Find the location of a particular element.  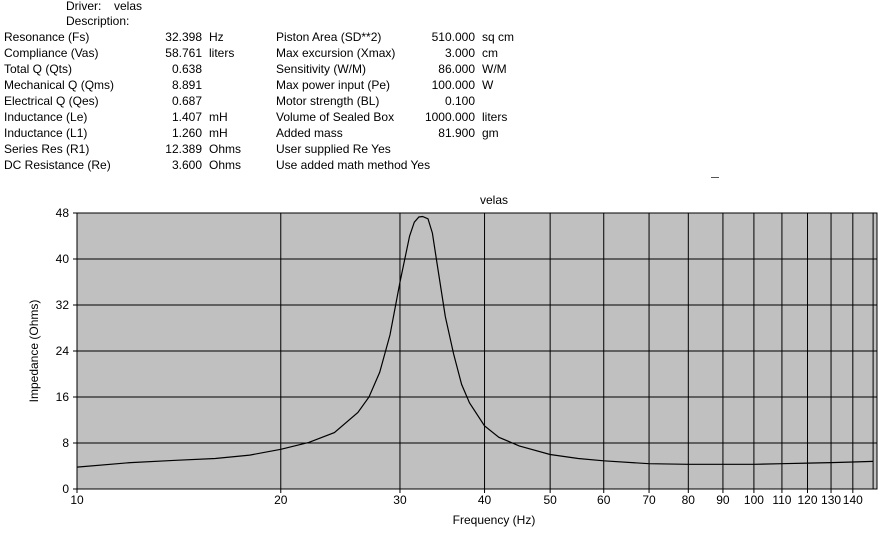

x-tick-label: 60 is located at coordinates (604, 500).